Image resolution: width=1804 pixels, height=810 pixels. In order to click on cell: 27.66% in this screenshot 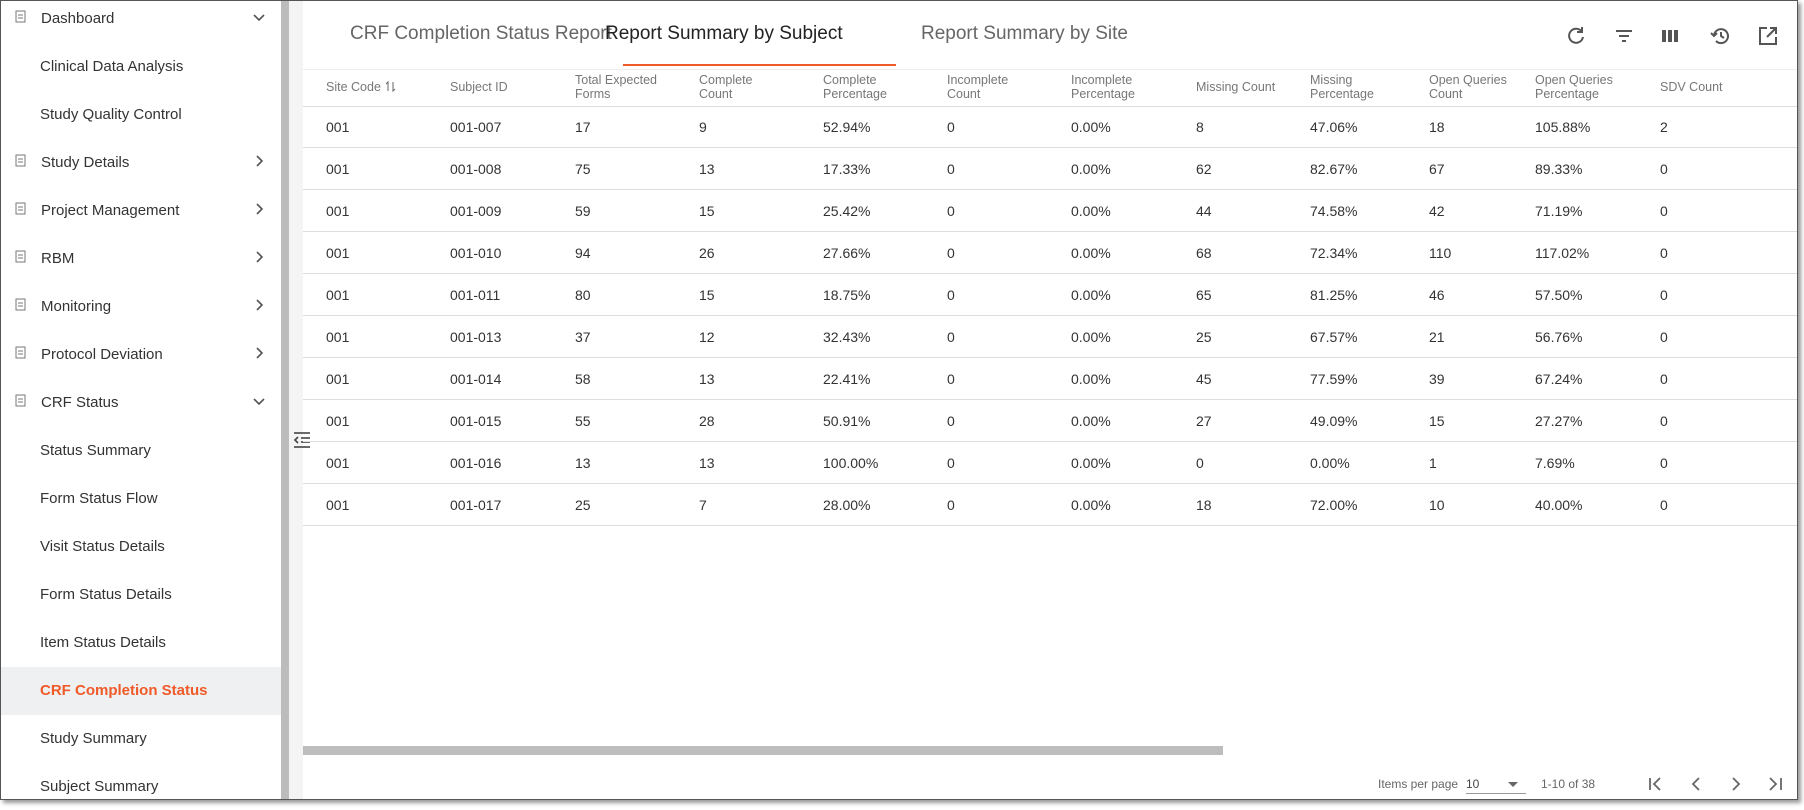, I will do `click(847, 253)`.